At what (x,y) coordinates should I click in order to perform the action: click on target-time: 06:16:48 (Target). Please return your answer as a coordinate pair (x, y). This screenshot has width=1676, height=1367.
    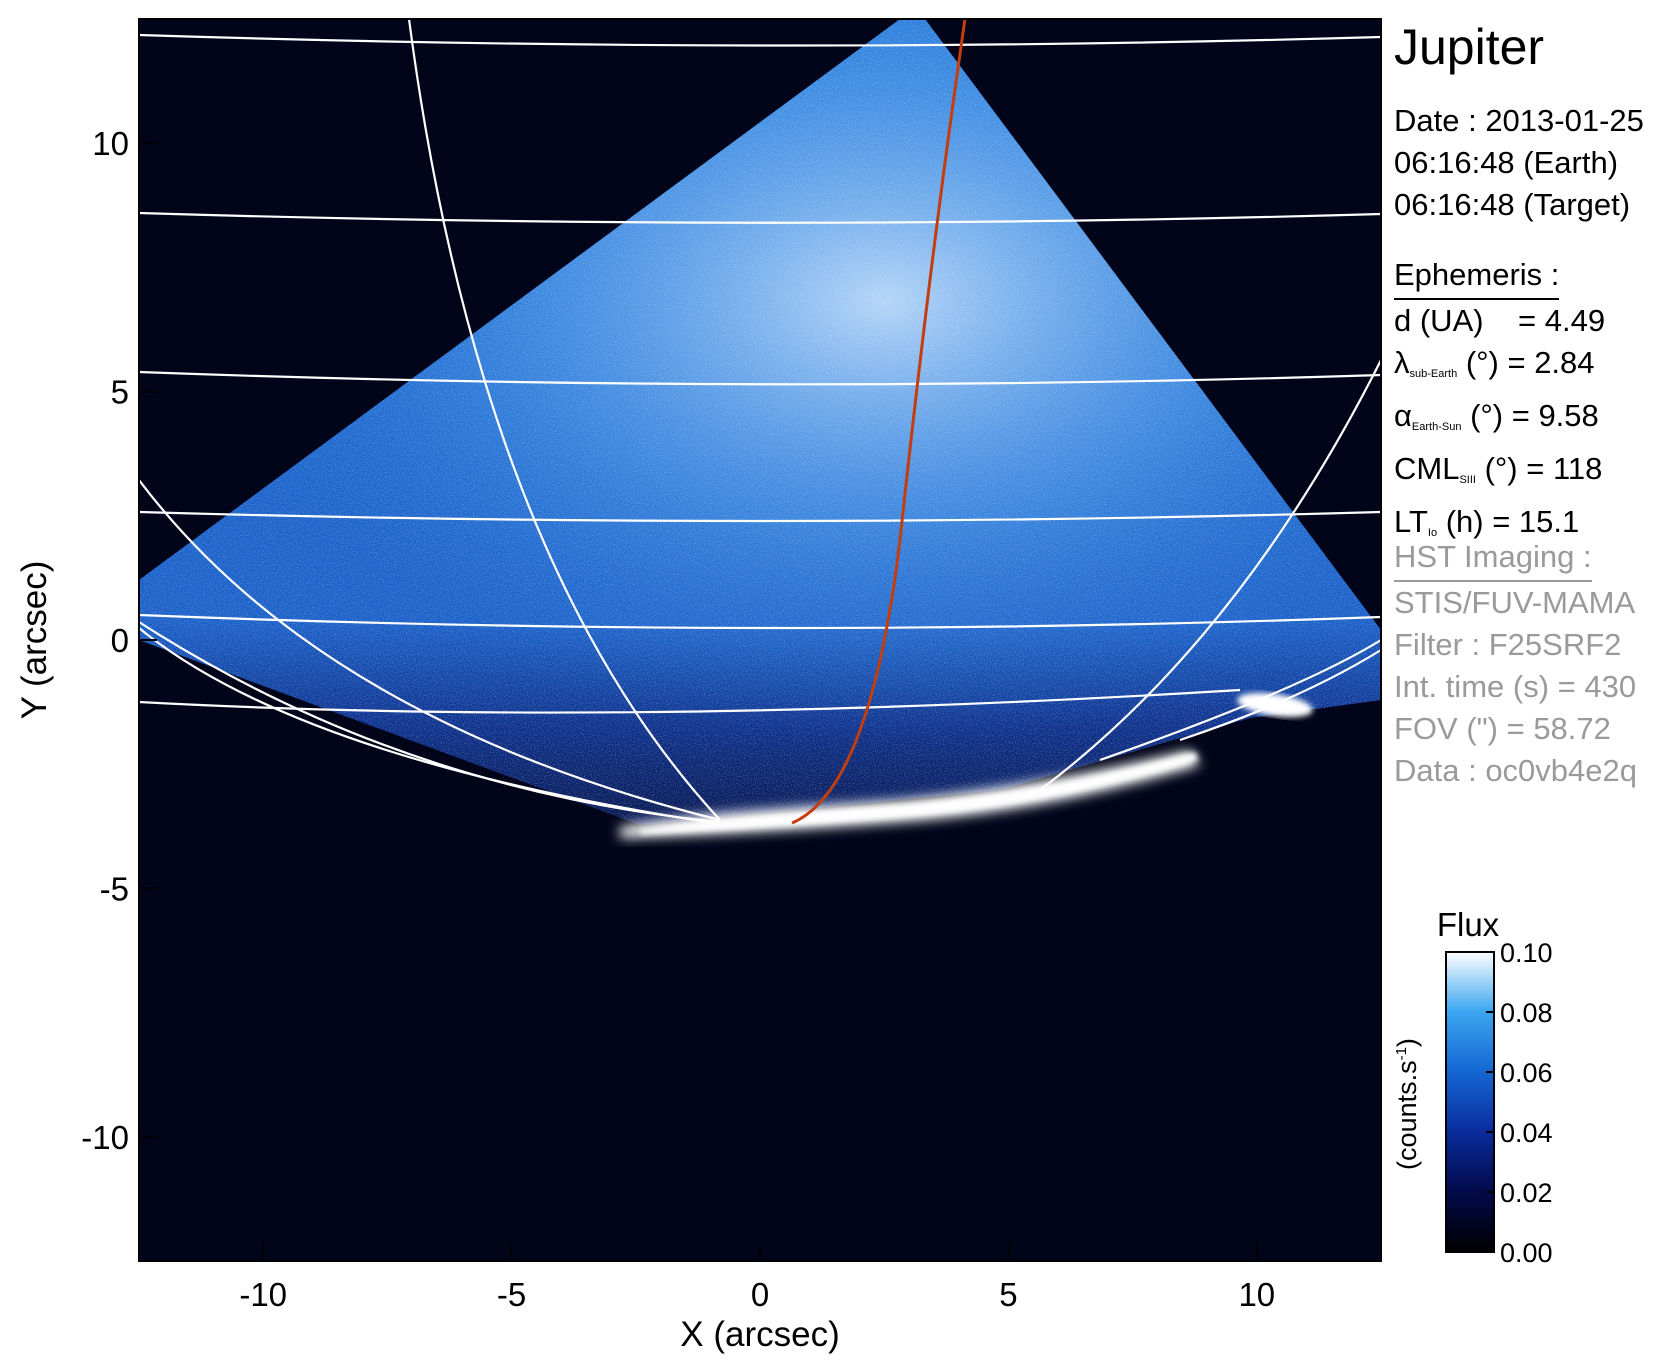
    Looking at the image, I should click on (1512, 204).